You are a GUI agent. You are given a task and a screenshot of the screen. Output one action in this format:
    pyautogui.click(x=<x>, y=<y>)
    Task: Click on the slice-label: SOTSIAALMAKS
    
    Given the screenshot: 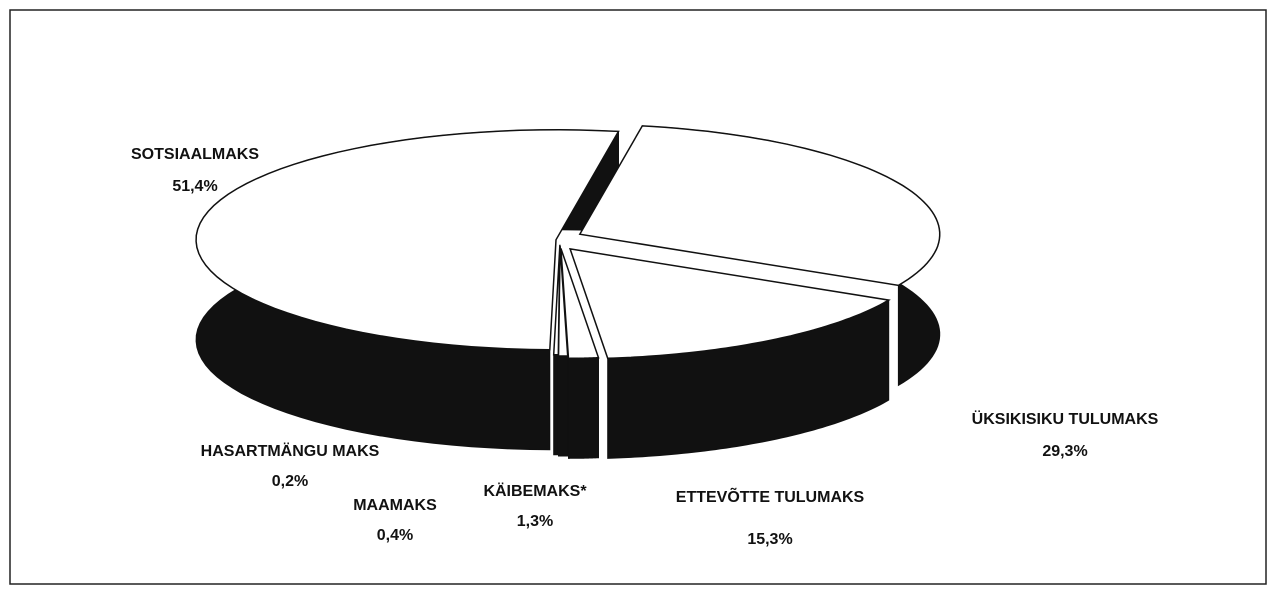 What is the action you would take?
    pyautogui.click(x=195, y=154)
    